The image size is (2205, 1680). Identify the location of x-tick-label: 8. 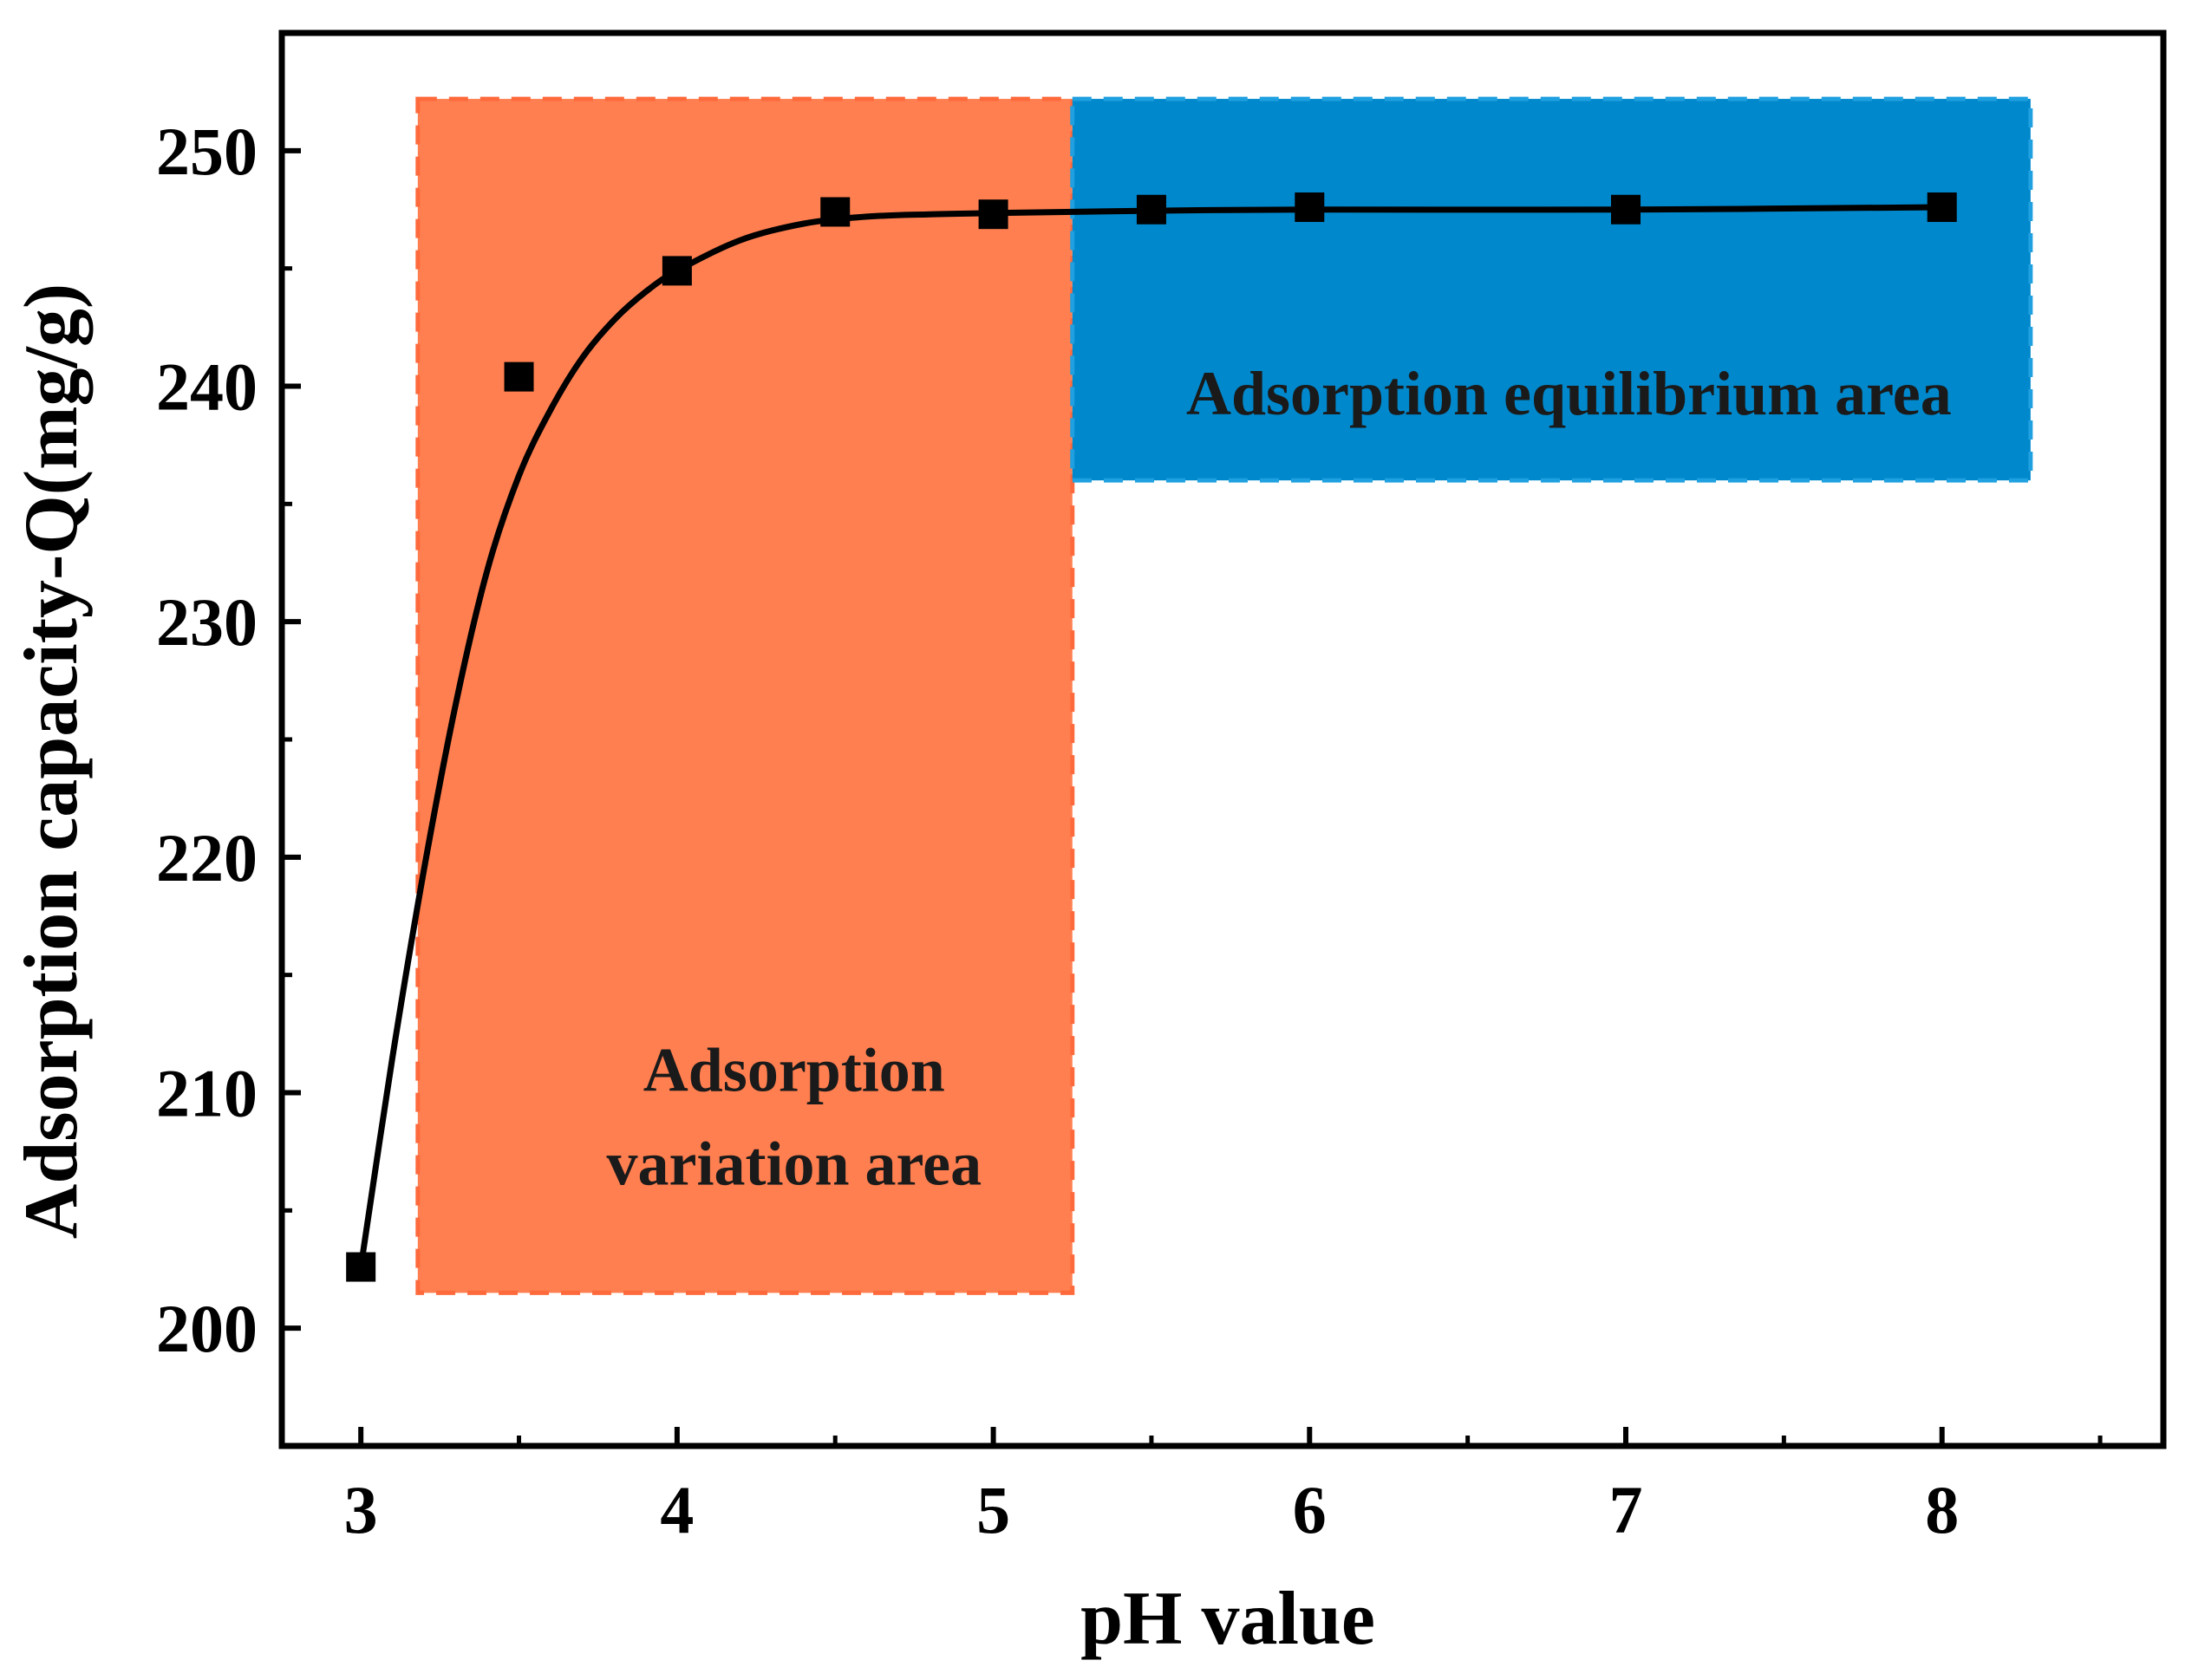
(1942, 1509).